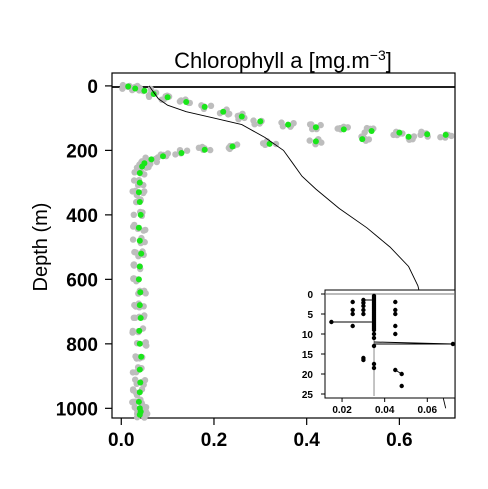  I want to click on y-tick-label: 400, so click(82, 216).